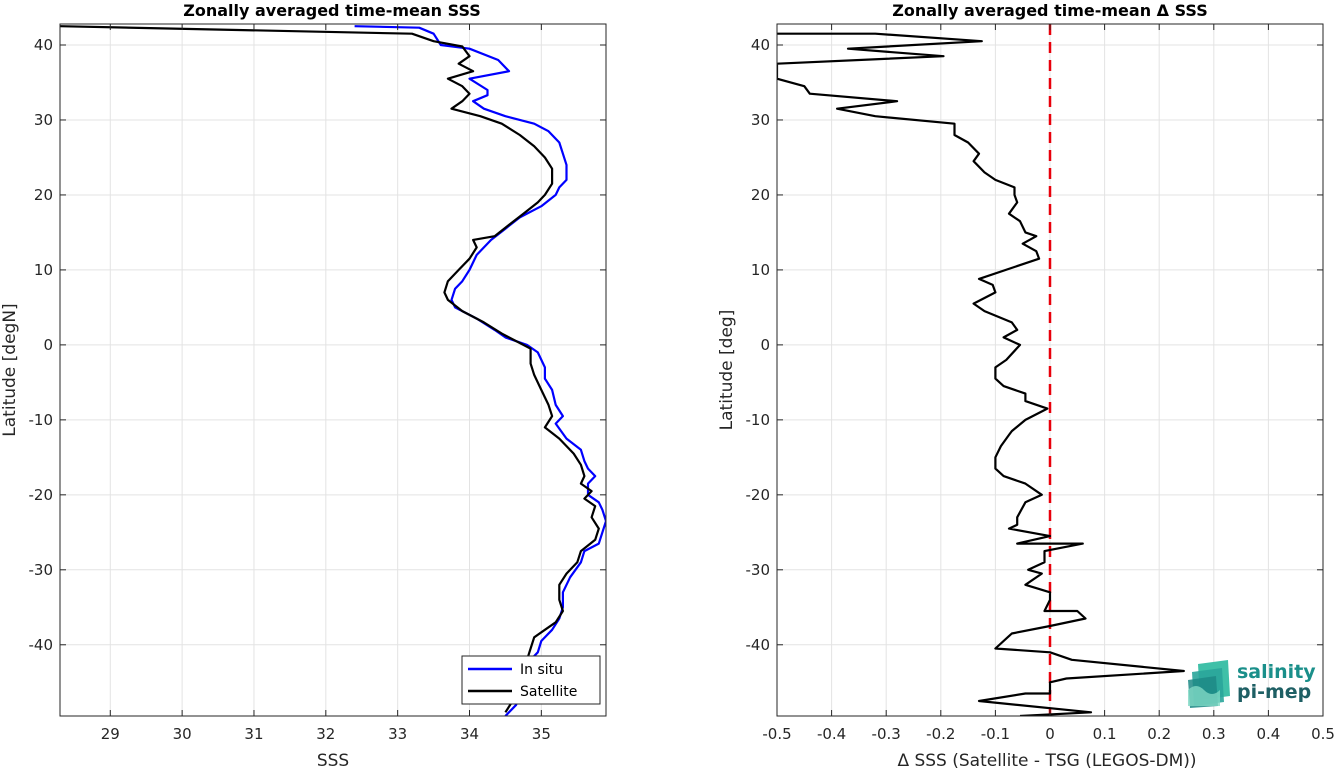 The height and width of the screenshot is (769, 1336). I want to click on sss-y-tick-label: -30, so click(41, 570).